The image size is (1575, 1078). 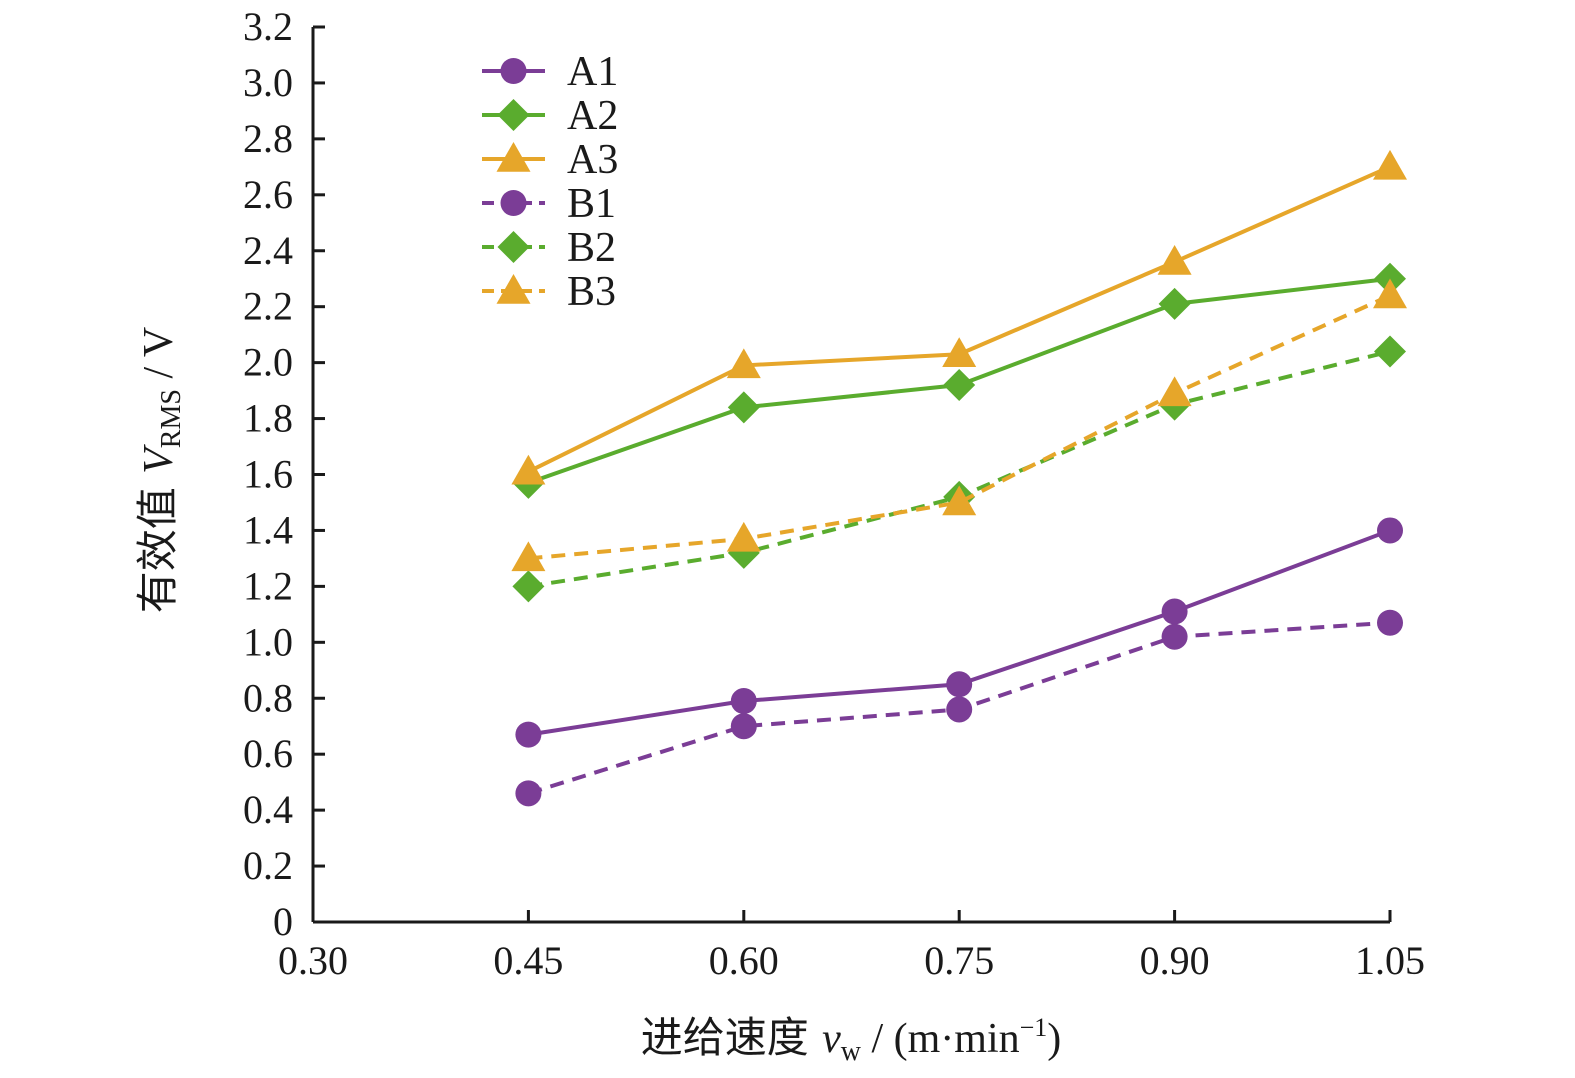 What do you see at coordinates (268, 865) in the screenshot?
I see `y-tick-label: 0.2` at bounding box center [268, 865].